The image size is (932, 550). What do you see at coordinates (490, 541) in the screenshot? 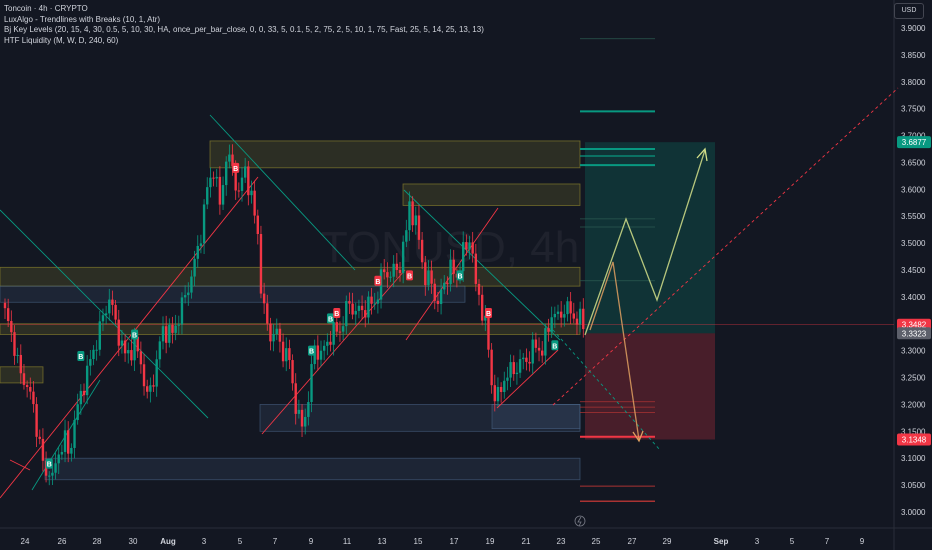
I see `time-axis-tick: 19` at bounding box center [490, 541].